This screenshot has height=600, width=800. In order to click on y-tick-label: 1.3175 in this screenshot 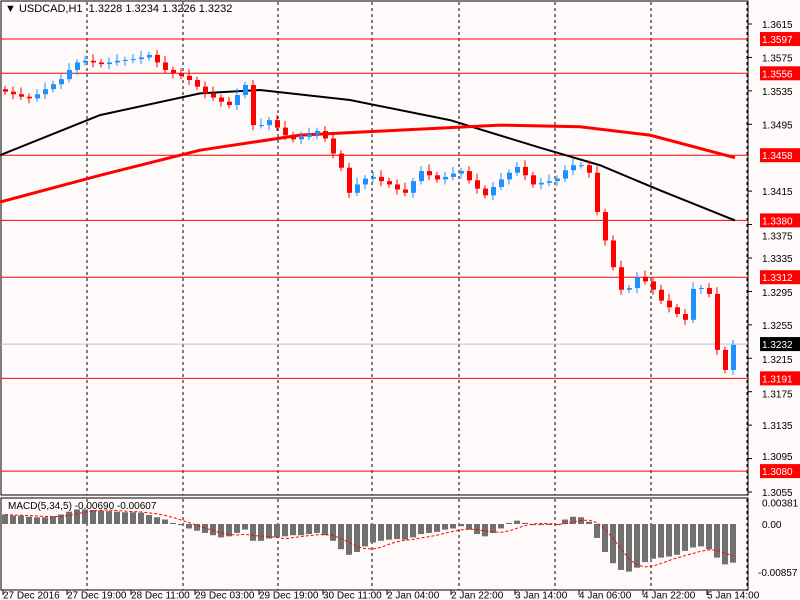, I will do `click(777, 394)`.